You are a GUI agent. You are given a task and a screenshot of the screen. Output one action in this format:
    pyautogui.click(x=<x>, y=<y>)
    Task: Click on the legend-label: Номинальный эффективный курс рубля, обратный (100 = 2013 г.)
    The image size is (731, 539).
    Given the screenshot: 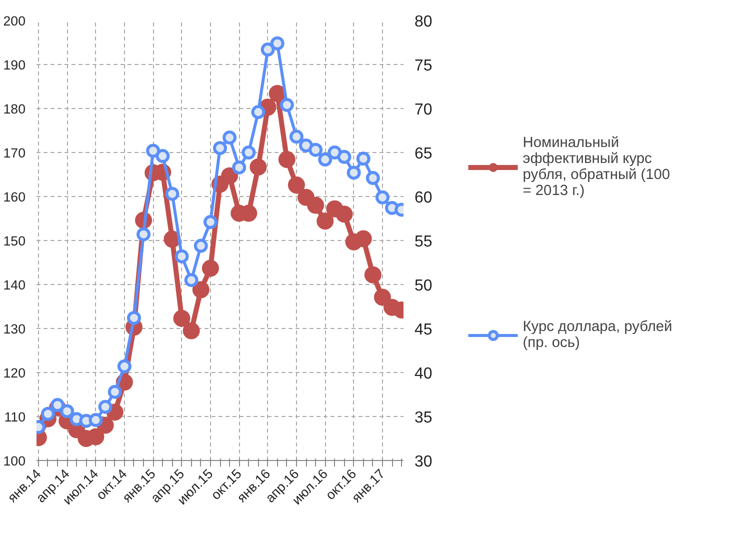 What is the action you would take?
    pyautogui.click(x=596, y=166)
    